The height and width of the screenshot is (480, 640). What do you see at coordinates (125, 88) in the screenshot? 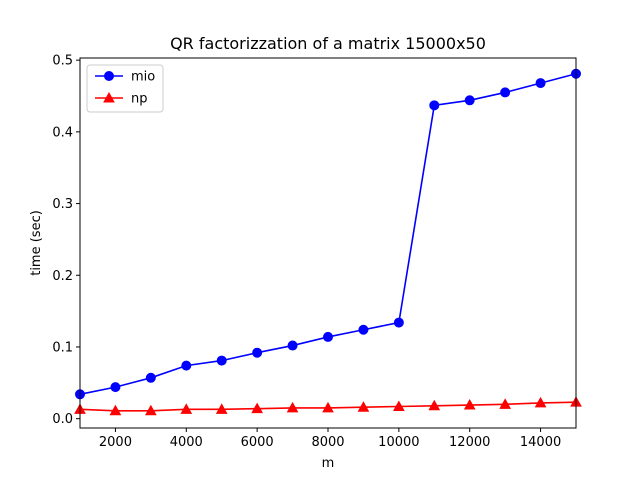
I see `legend: mio np` at bounding box center [125, 88].